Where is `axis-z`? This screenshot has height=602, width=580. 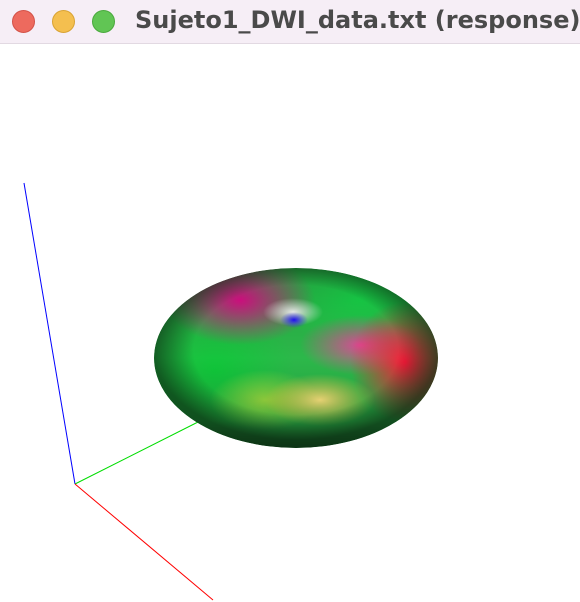
axis-z is located at coordinates (49, 333).